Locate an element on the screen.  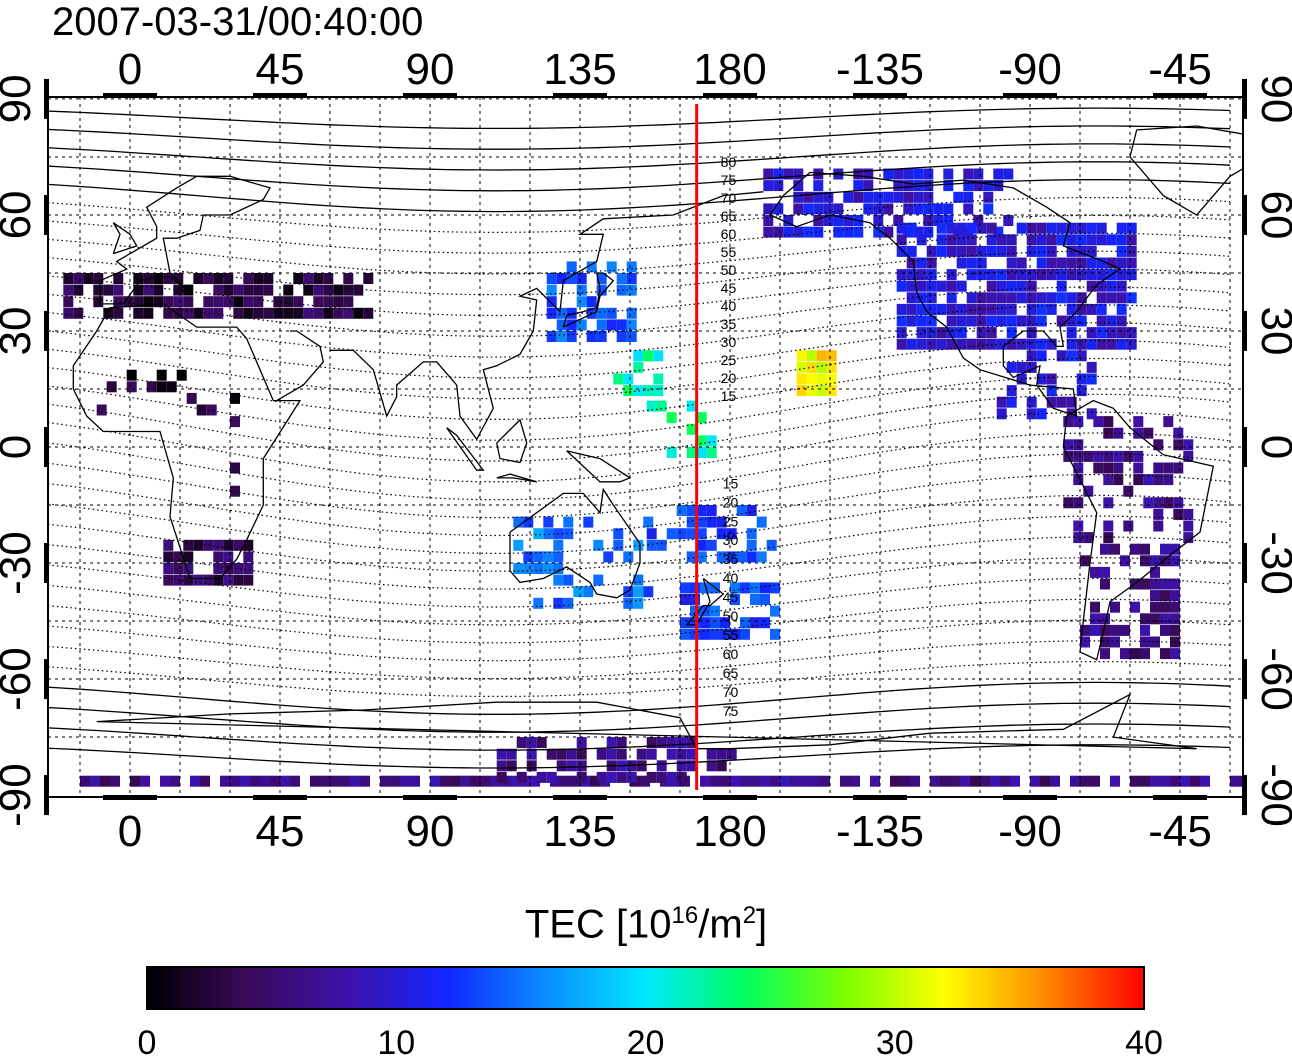
magnetic-contour is located at coordinates (639, 427).